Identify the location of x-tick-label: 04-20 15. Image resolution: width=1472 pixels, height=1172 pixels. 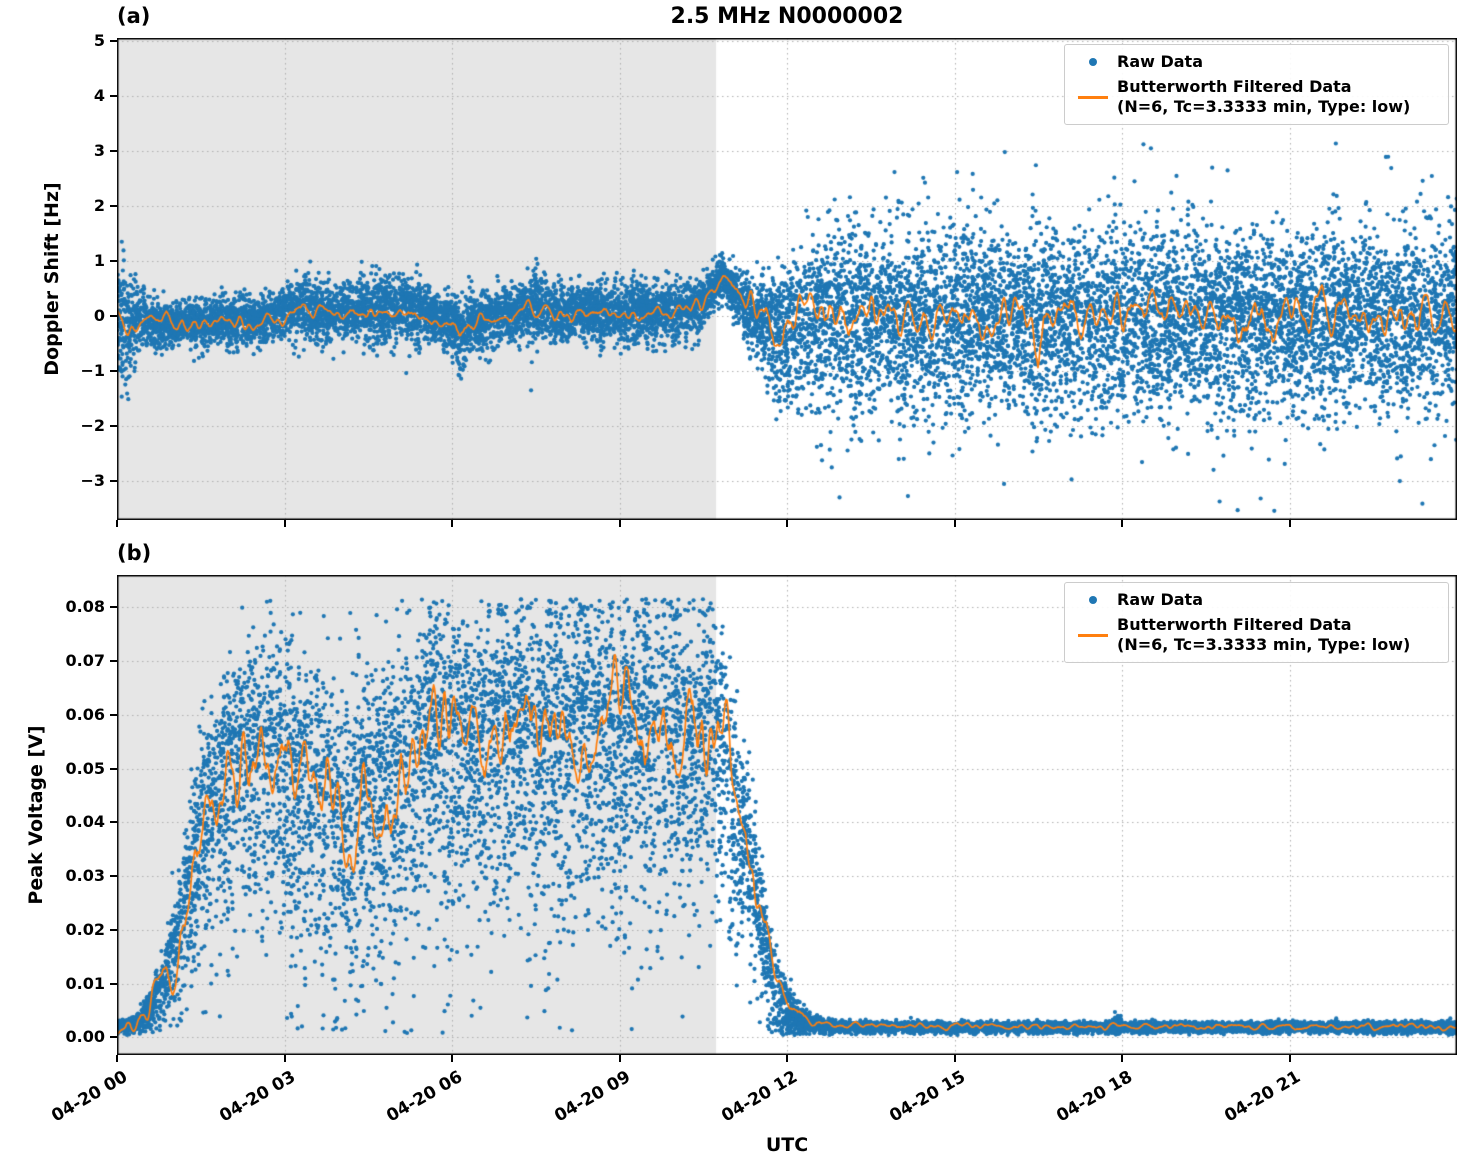
(927, 1097).